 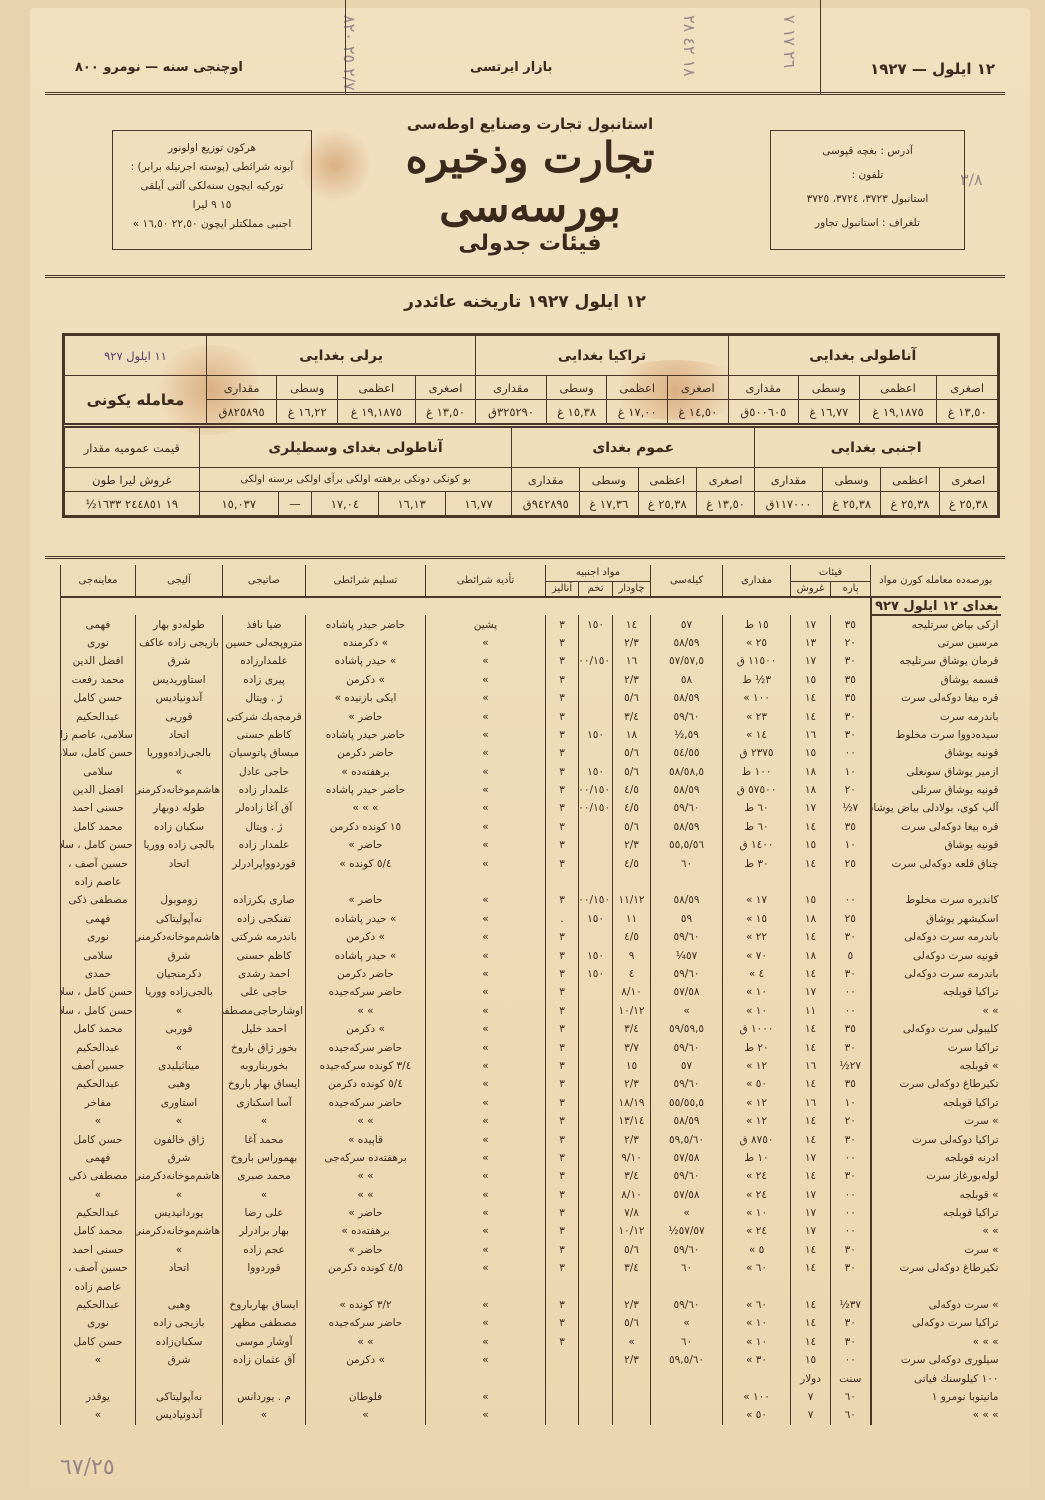 What do you see at coordinates (698, 387) in the screenshot?
I see `stat-label: اصغری` at bounding box center [698, 387].